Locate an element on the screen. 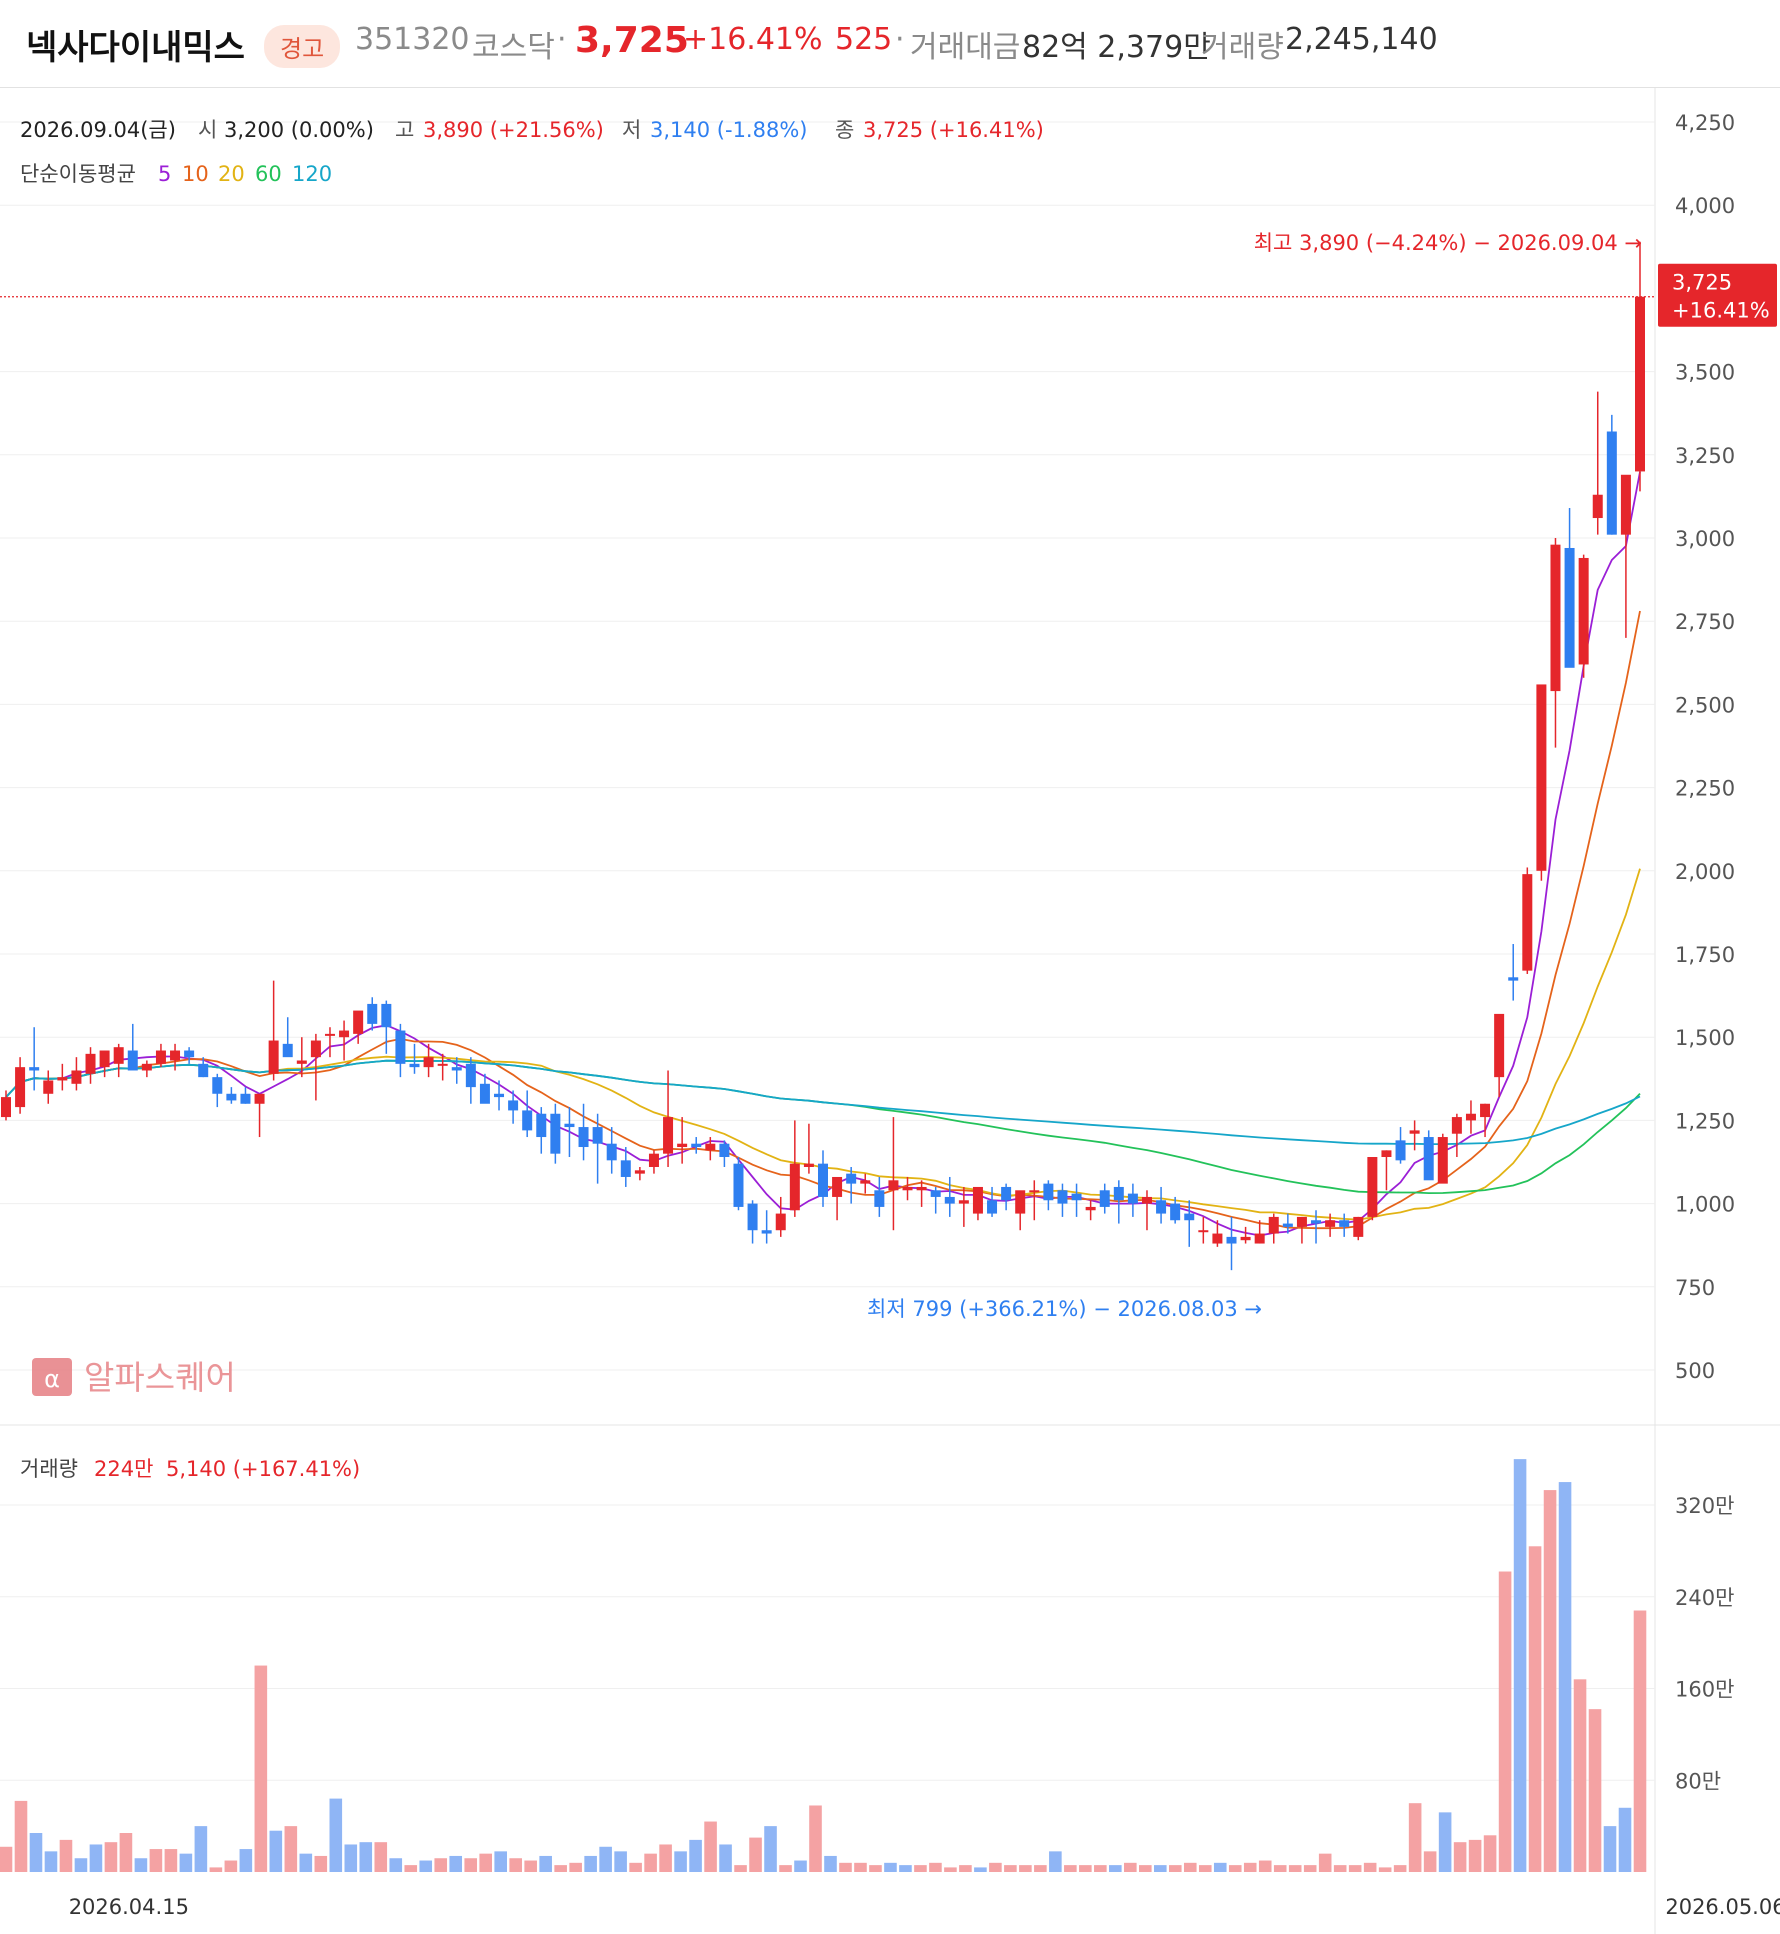 The width and height of the screenshot is (1780, 1934). ma-legend-5: 5 is located at coordinates (164, 174).